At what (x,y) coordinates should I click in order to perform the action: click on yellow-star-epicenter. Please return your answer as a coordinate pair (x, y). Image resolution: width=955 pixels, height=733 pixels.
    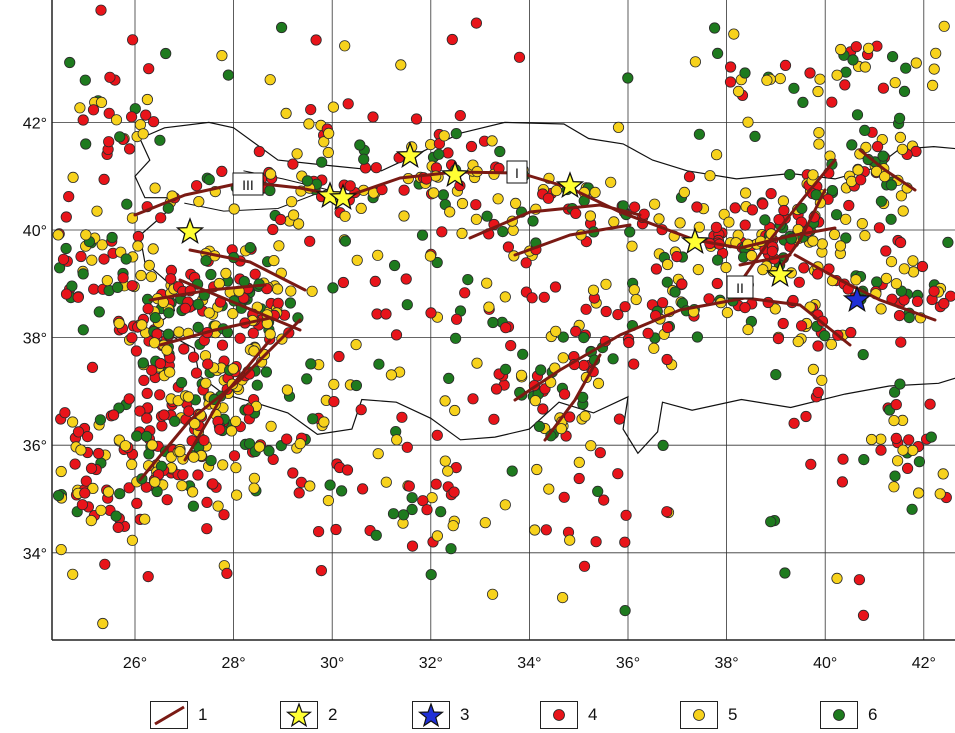
    Looking at the image, I should click on (695, 240).